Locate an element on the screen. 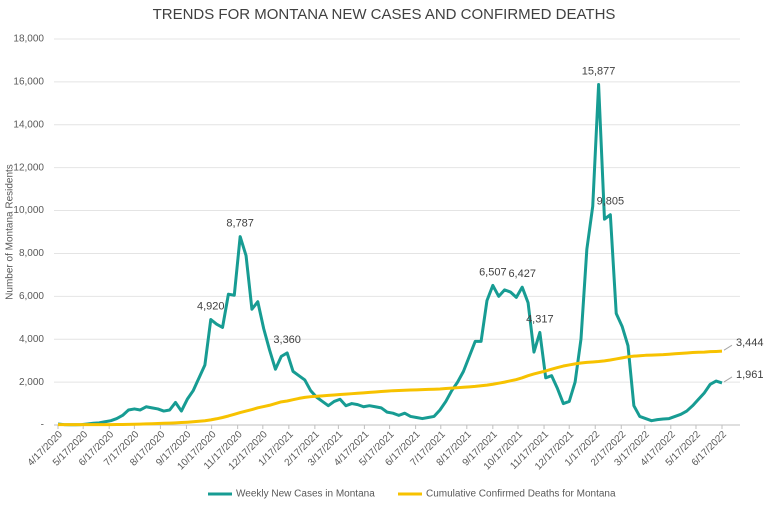 This screenshot has width=769, height=510. y-tick-label: 16,000 is located at coordinates (28, 82).